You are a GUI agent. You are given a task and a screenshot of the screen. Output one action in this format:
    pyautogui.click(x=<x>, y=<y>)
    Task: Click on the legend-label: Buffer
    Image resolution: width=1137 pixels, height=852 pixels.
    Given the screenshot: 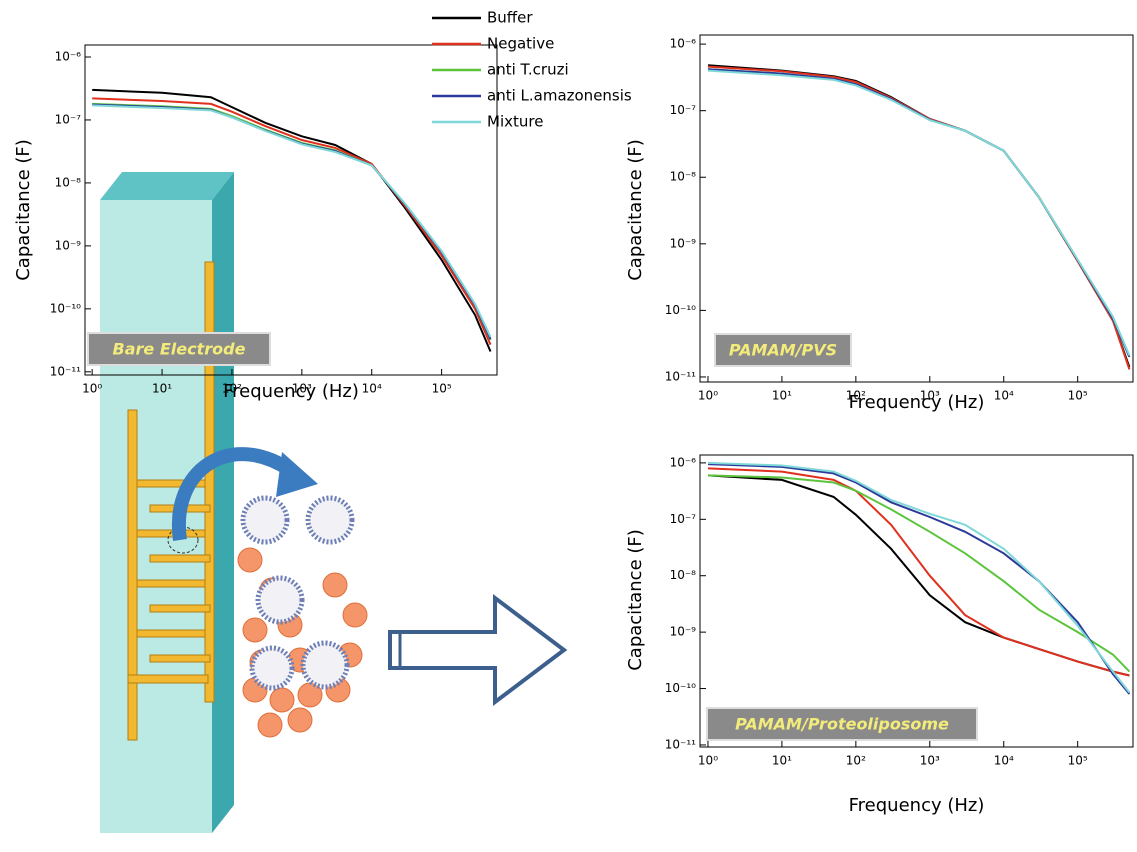 What is the action you would take?
    pyautogui.click(x=510, y=18)
    